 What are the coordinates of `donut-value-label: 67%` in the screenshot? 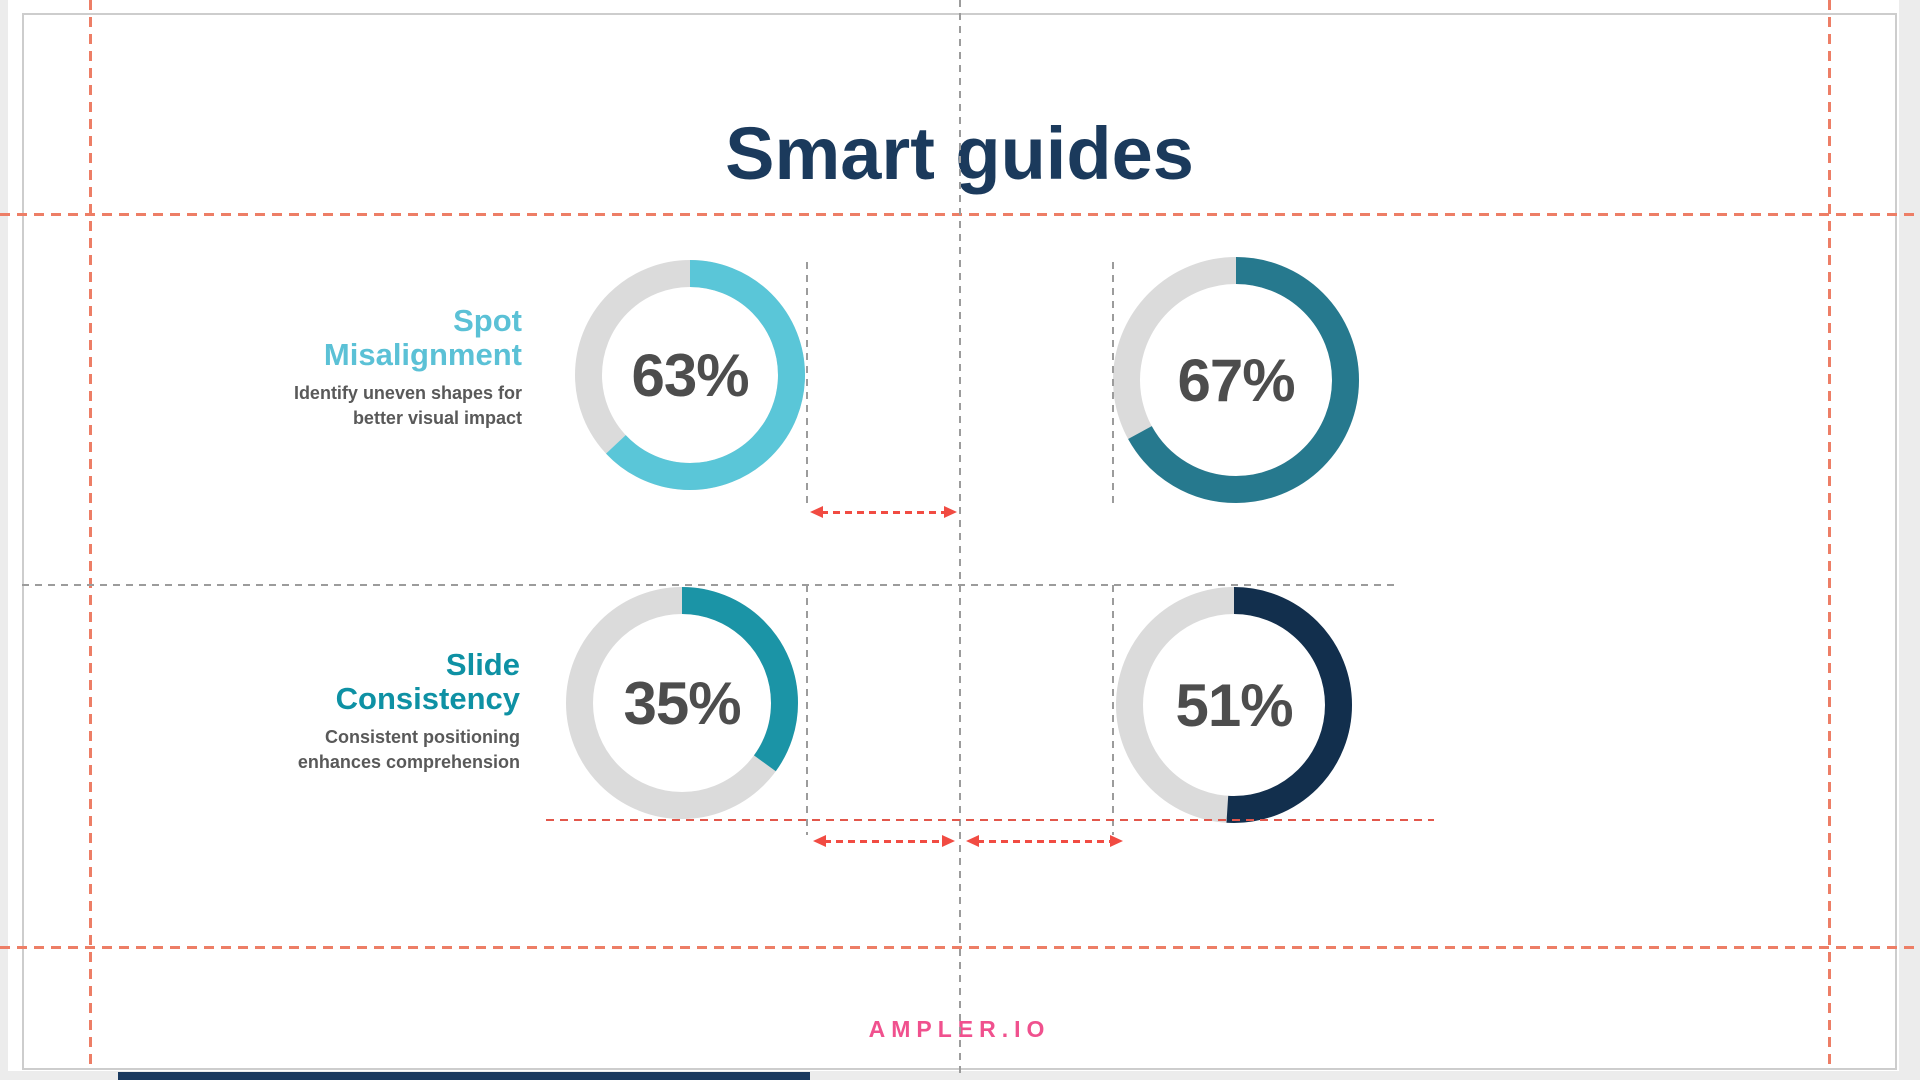 It's located at (1236, 380).